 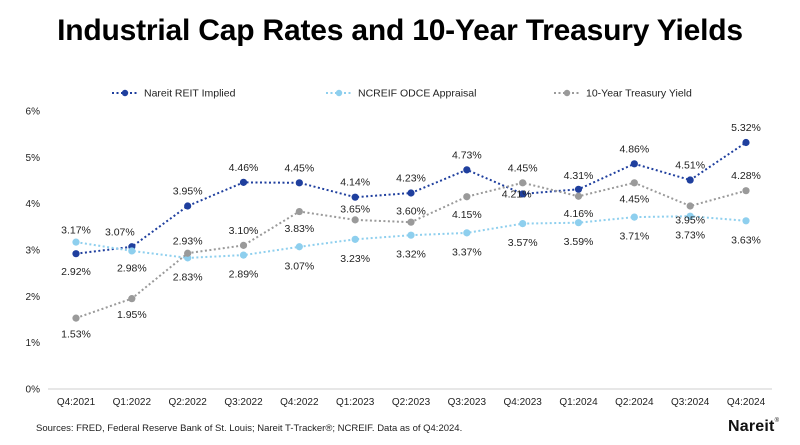 I want to click on x-tick-label: Q4:2021, so click(x=76, y=402).